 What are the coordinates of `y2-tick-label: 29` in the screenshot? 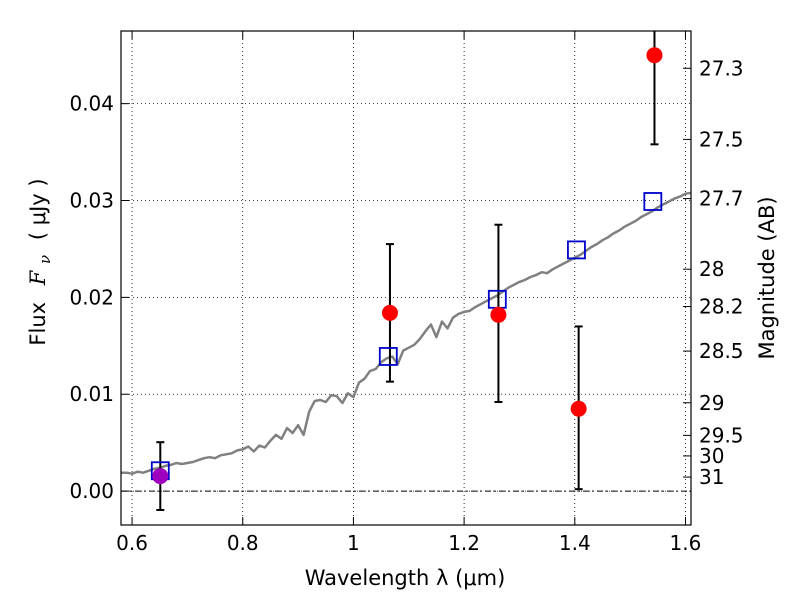 It's located at (711, 403).